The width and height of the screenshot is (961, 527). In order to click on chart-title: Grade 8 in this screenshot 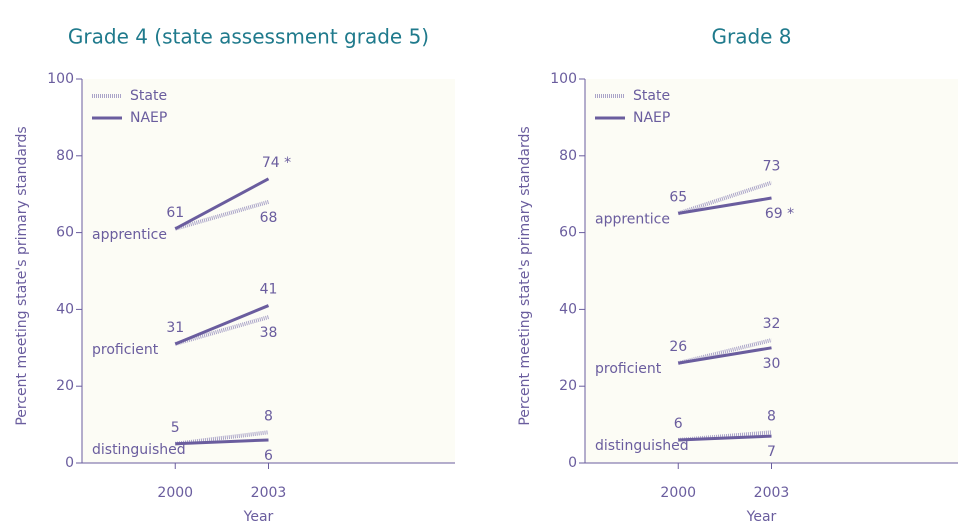, I will do `click(751, 37)`.